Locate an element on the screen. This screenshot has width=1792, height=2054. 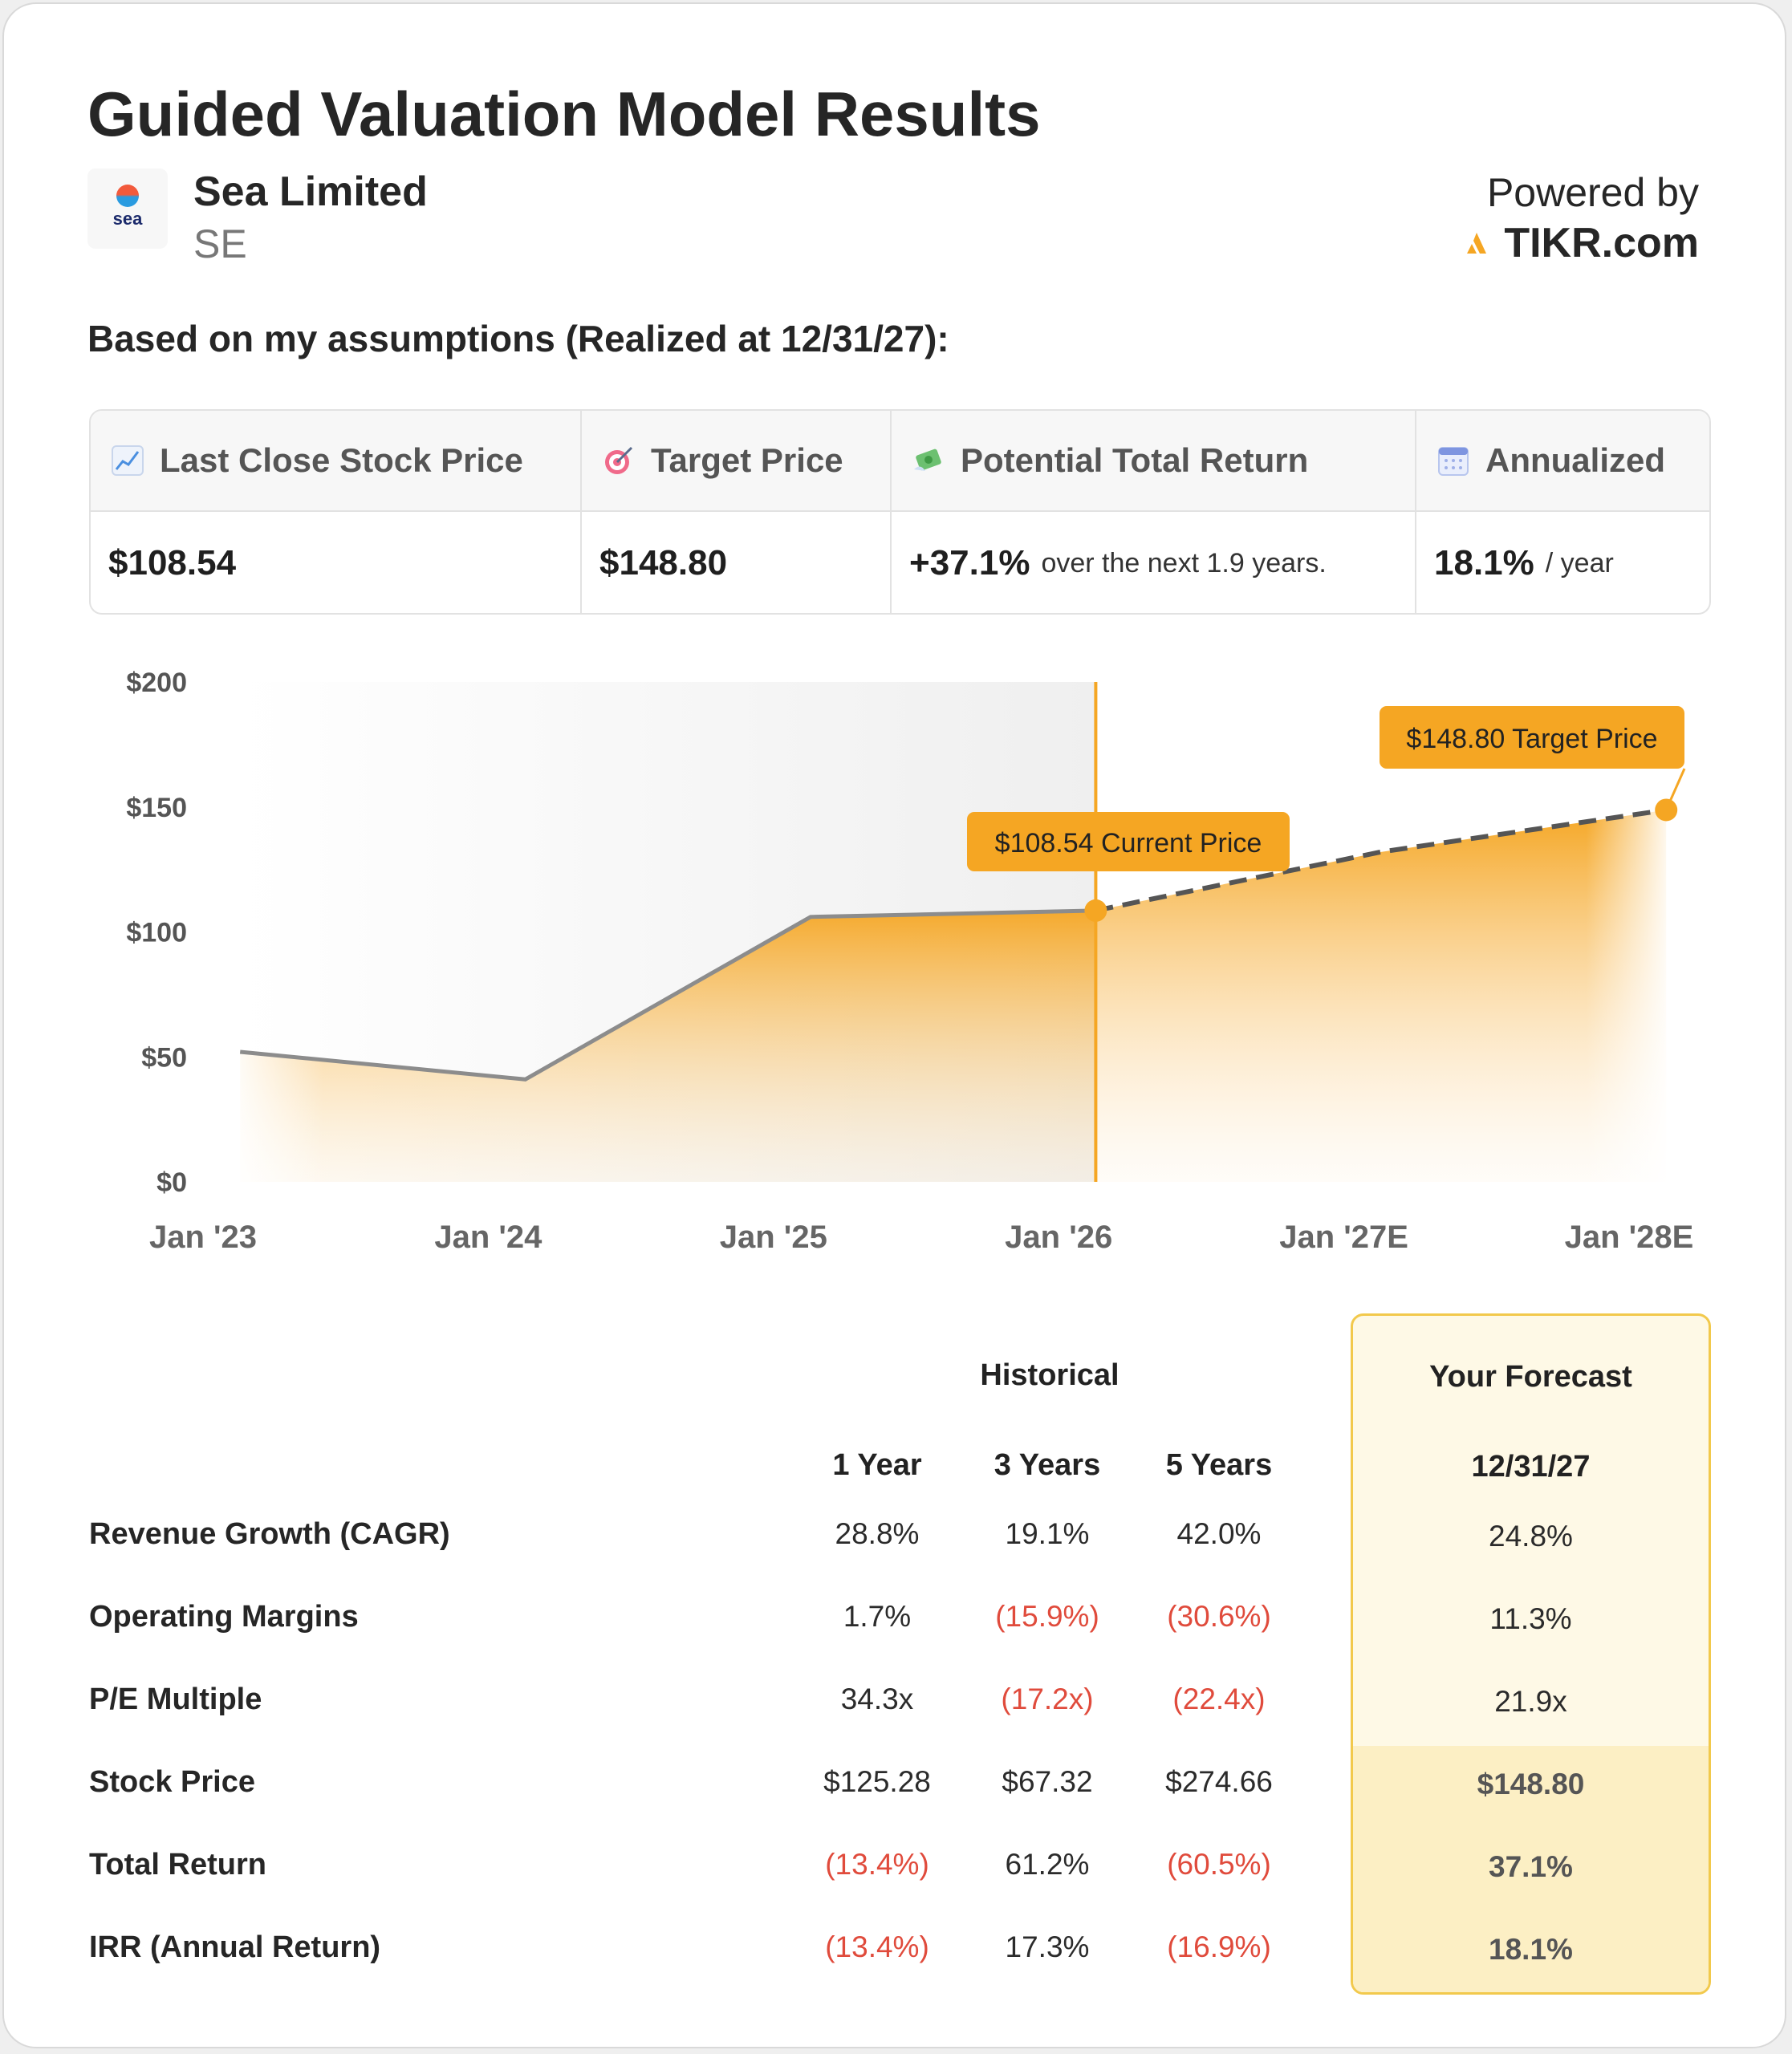
company-ticker: SE is located at coordinates (220, 244).